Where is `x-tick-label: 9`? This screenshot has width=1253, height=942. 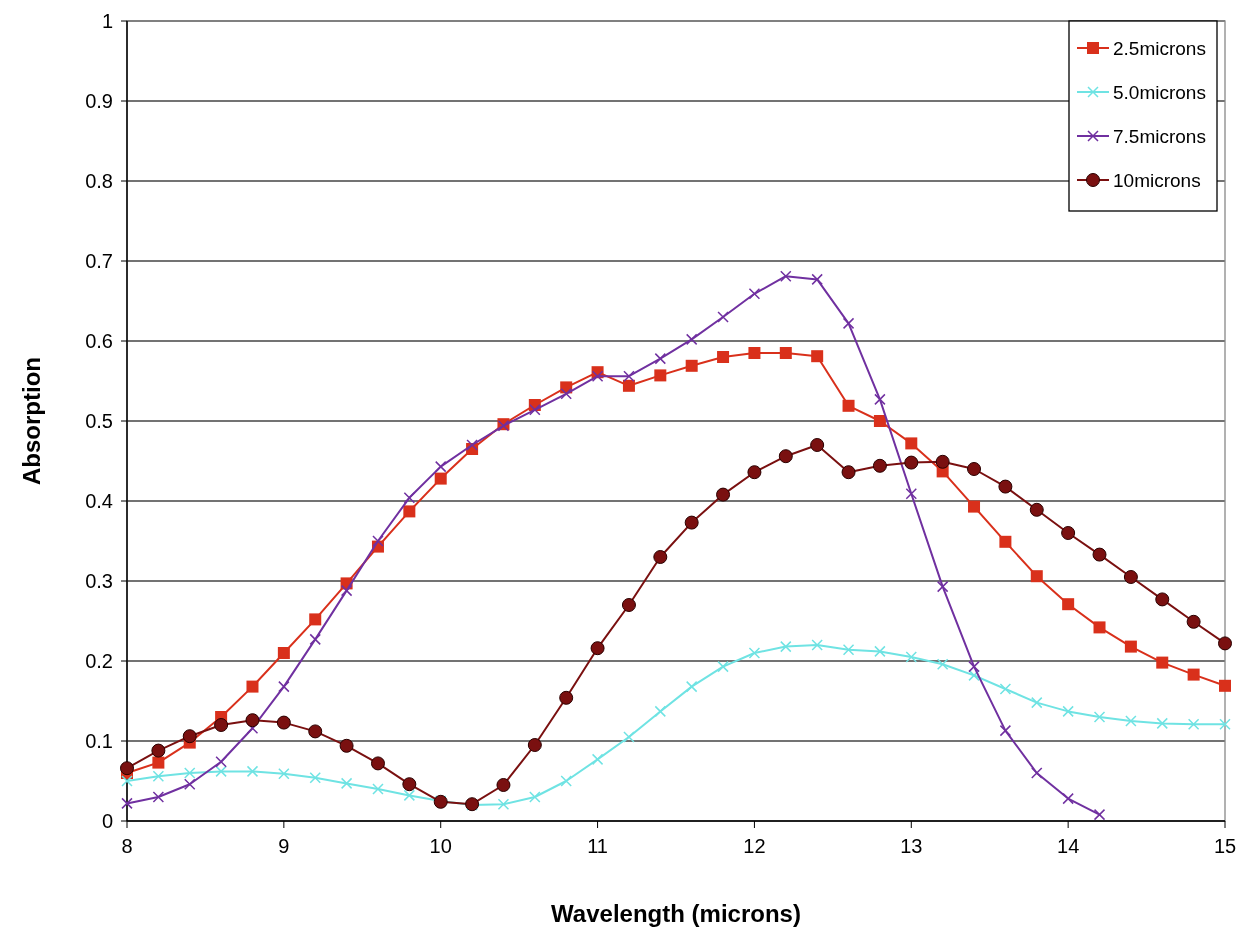
x-tick-label: 9 is located at coordinates (284, 846).